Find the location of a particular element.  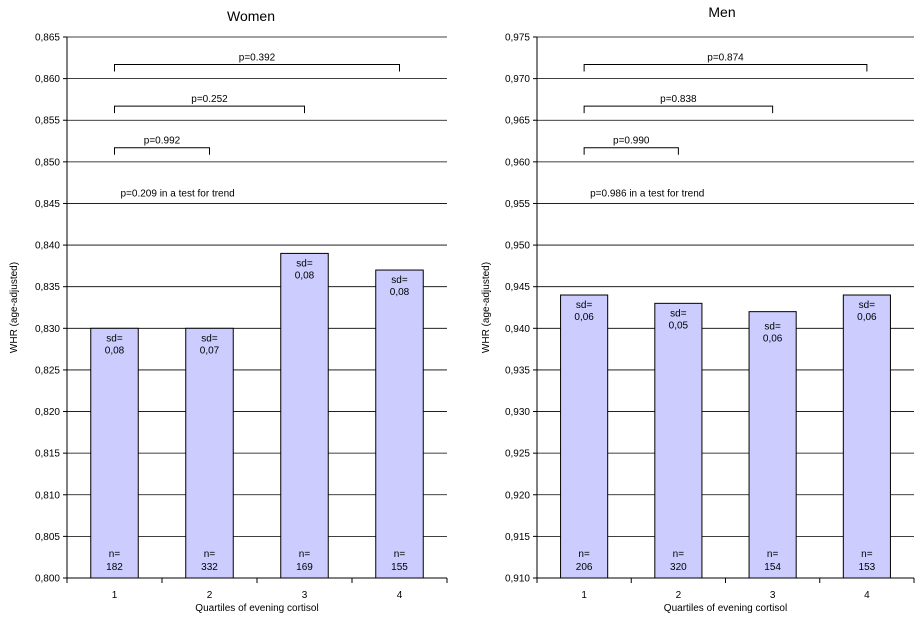

y-tick-label: 0,935 is located at coordinates (517, 370).